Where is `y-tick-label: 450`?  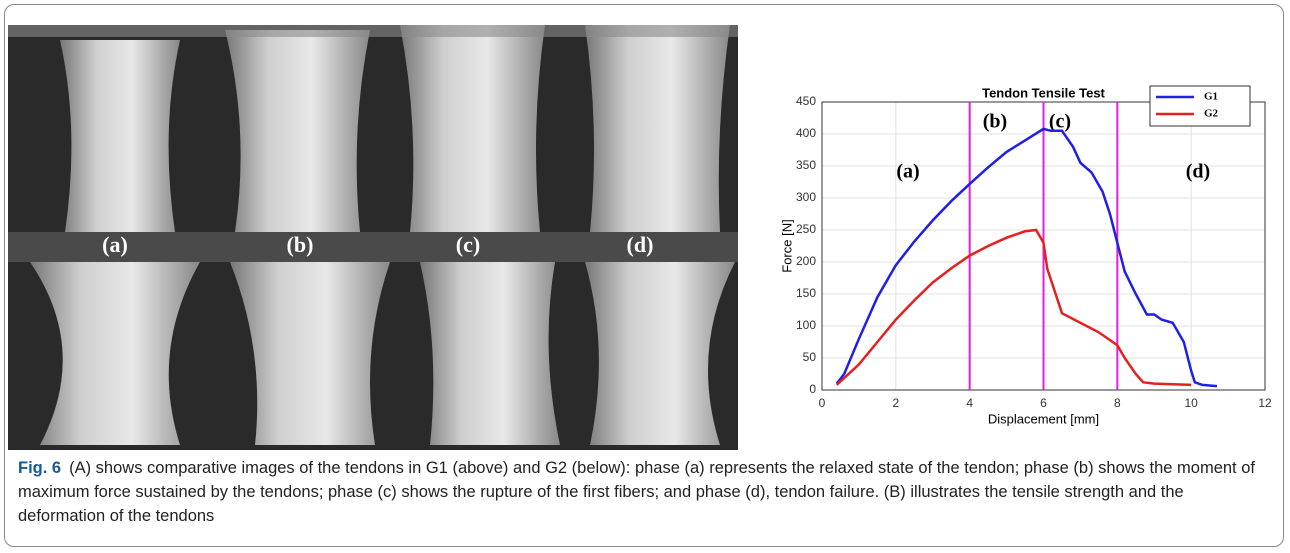 y-tick-label: 450 is located at coordinates (806, 101).